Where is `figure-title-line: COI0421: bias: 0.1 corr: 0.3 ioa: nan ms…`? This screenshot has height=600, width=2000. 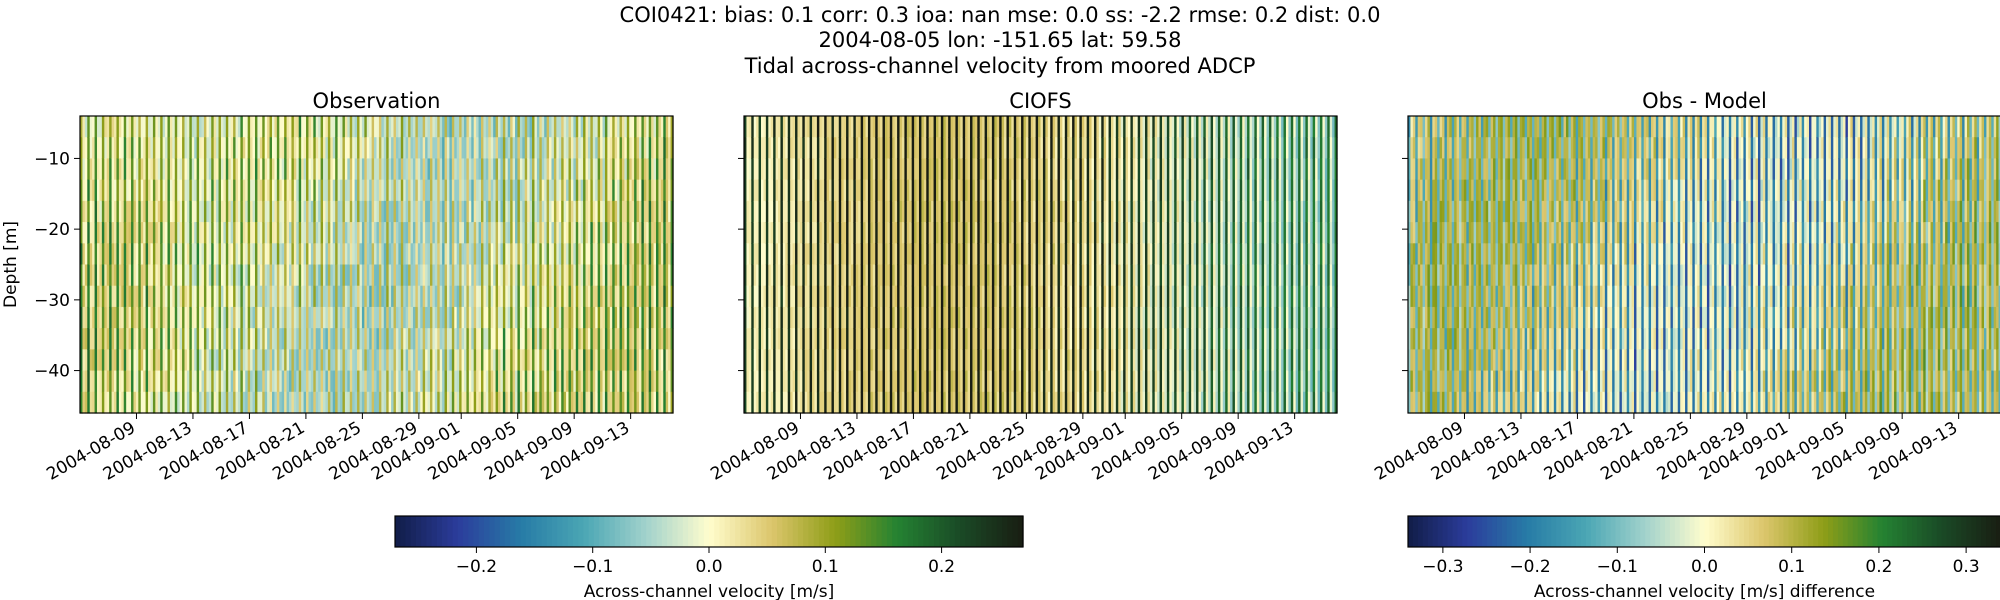
figure-title-line: COI0421: bias: 0.1 corr: 0.3 ioa: nan ms… is located at coordinates (1000, 15).